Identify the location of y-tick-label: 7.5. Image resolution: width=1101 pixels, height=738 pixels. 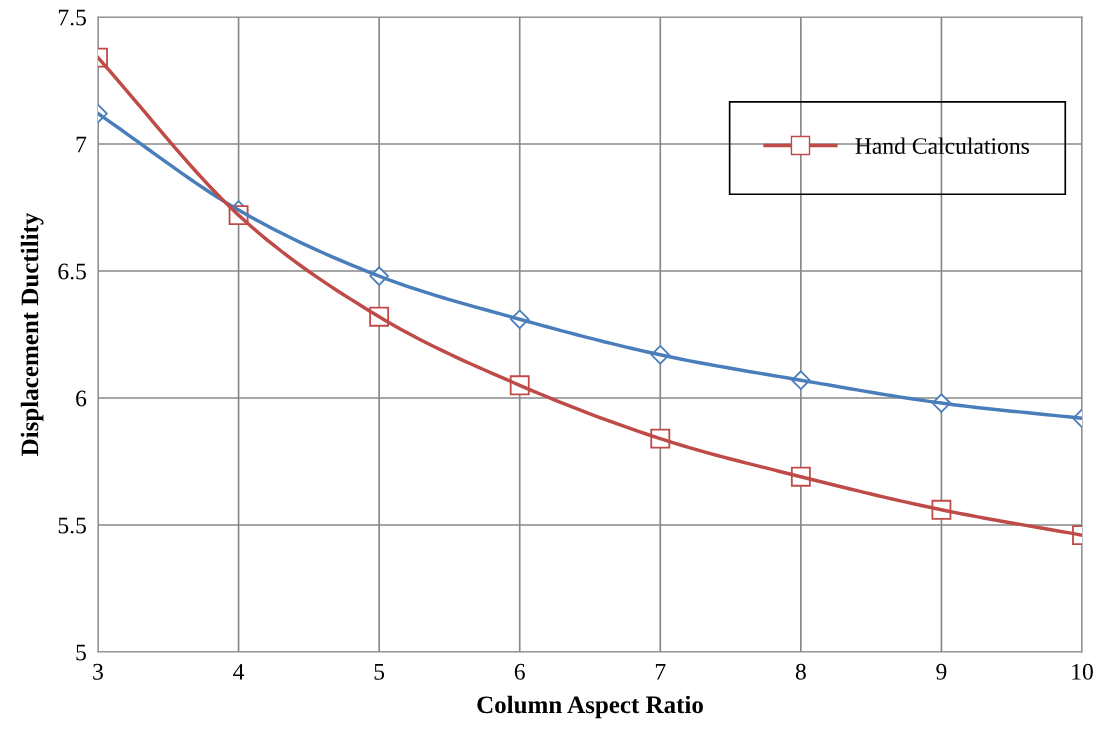
(72, 17).